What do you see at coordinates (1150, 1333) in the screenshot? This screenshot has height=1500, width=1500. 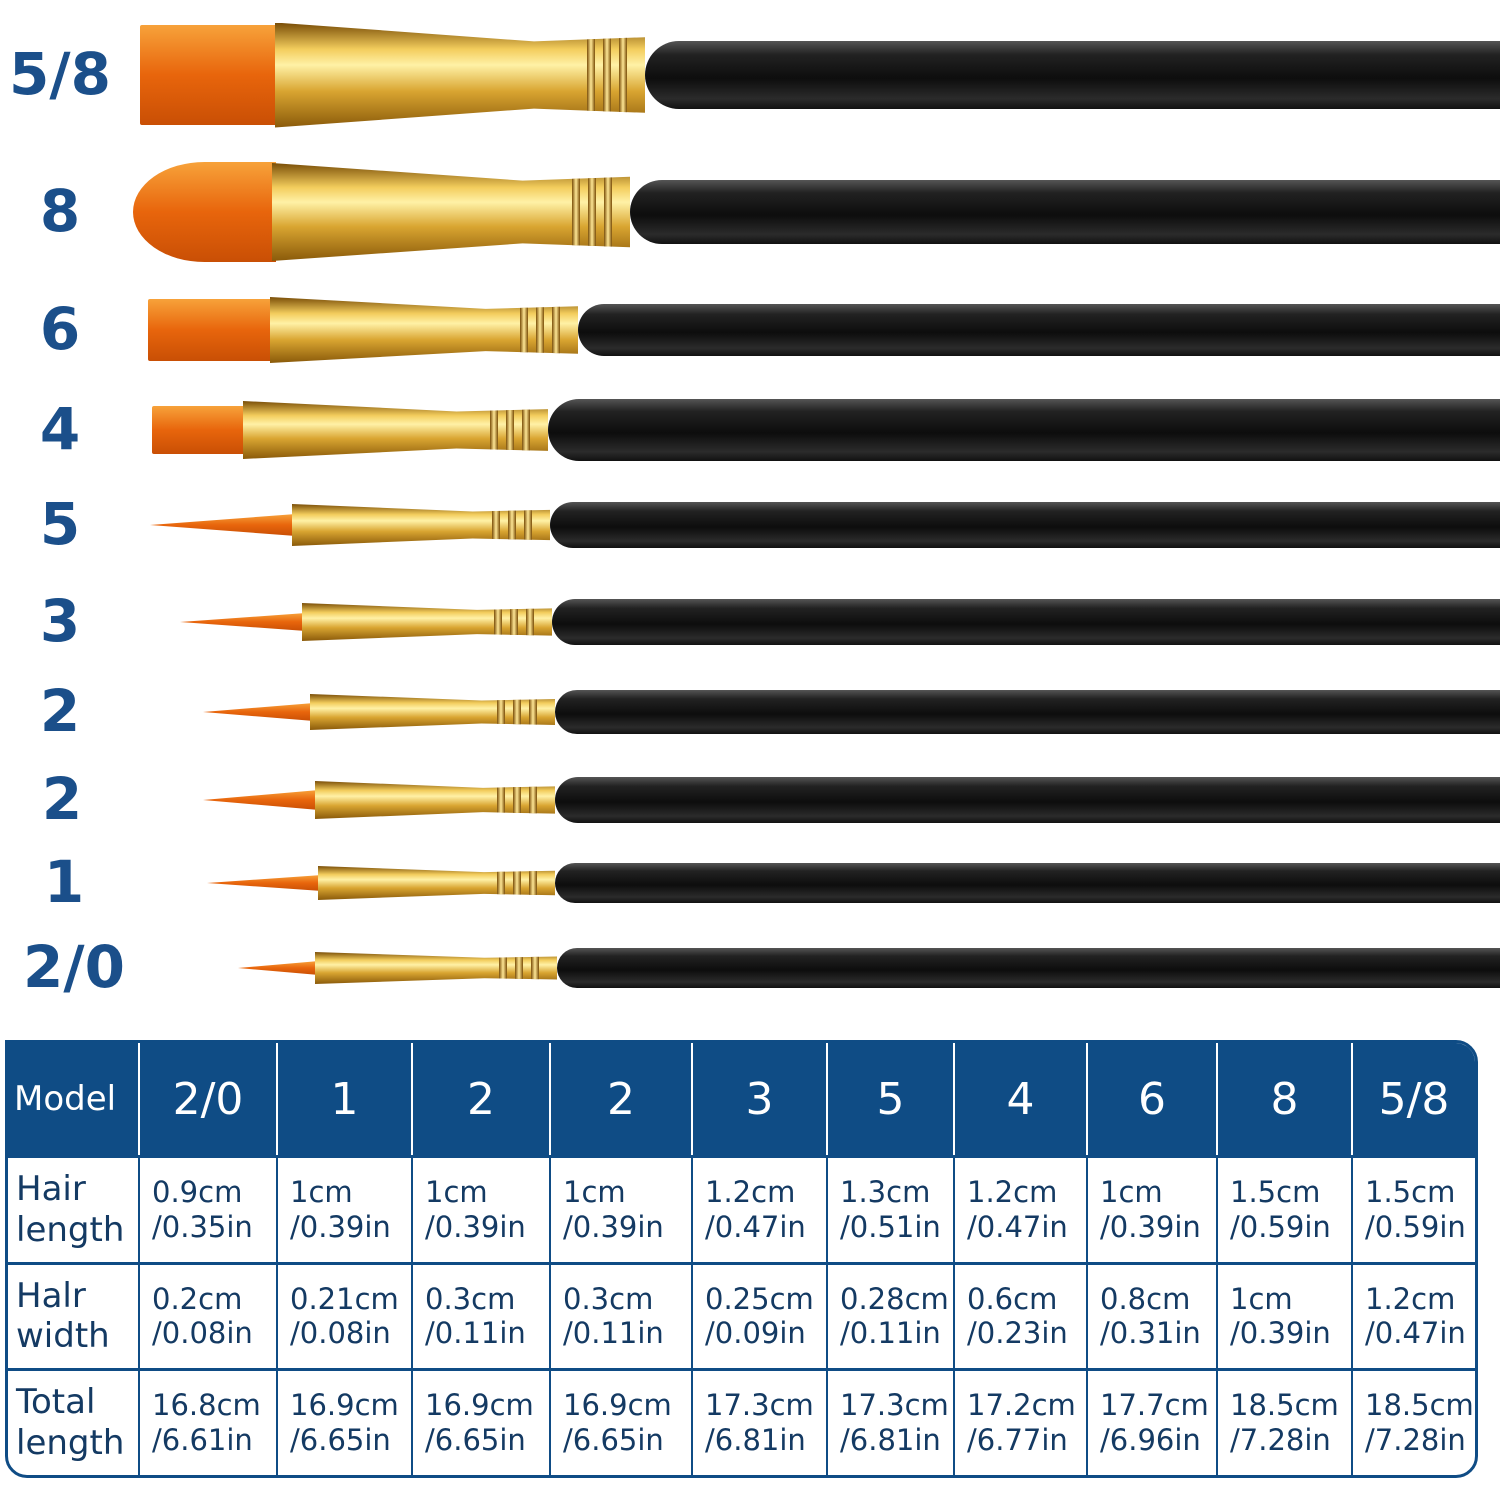 I see `value-inches: /0.31in` at bounding box center [1150, 1333].